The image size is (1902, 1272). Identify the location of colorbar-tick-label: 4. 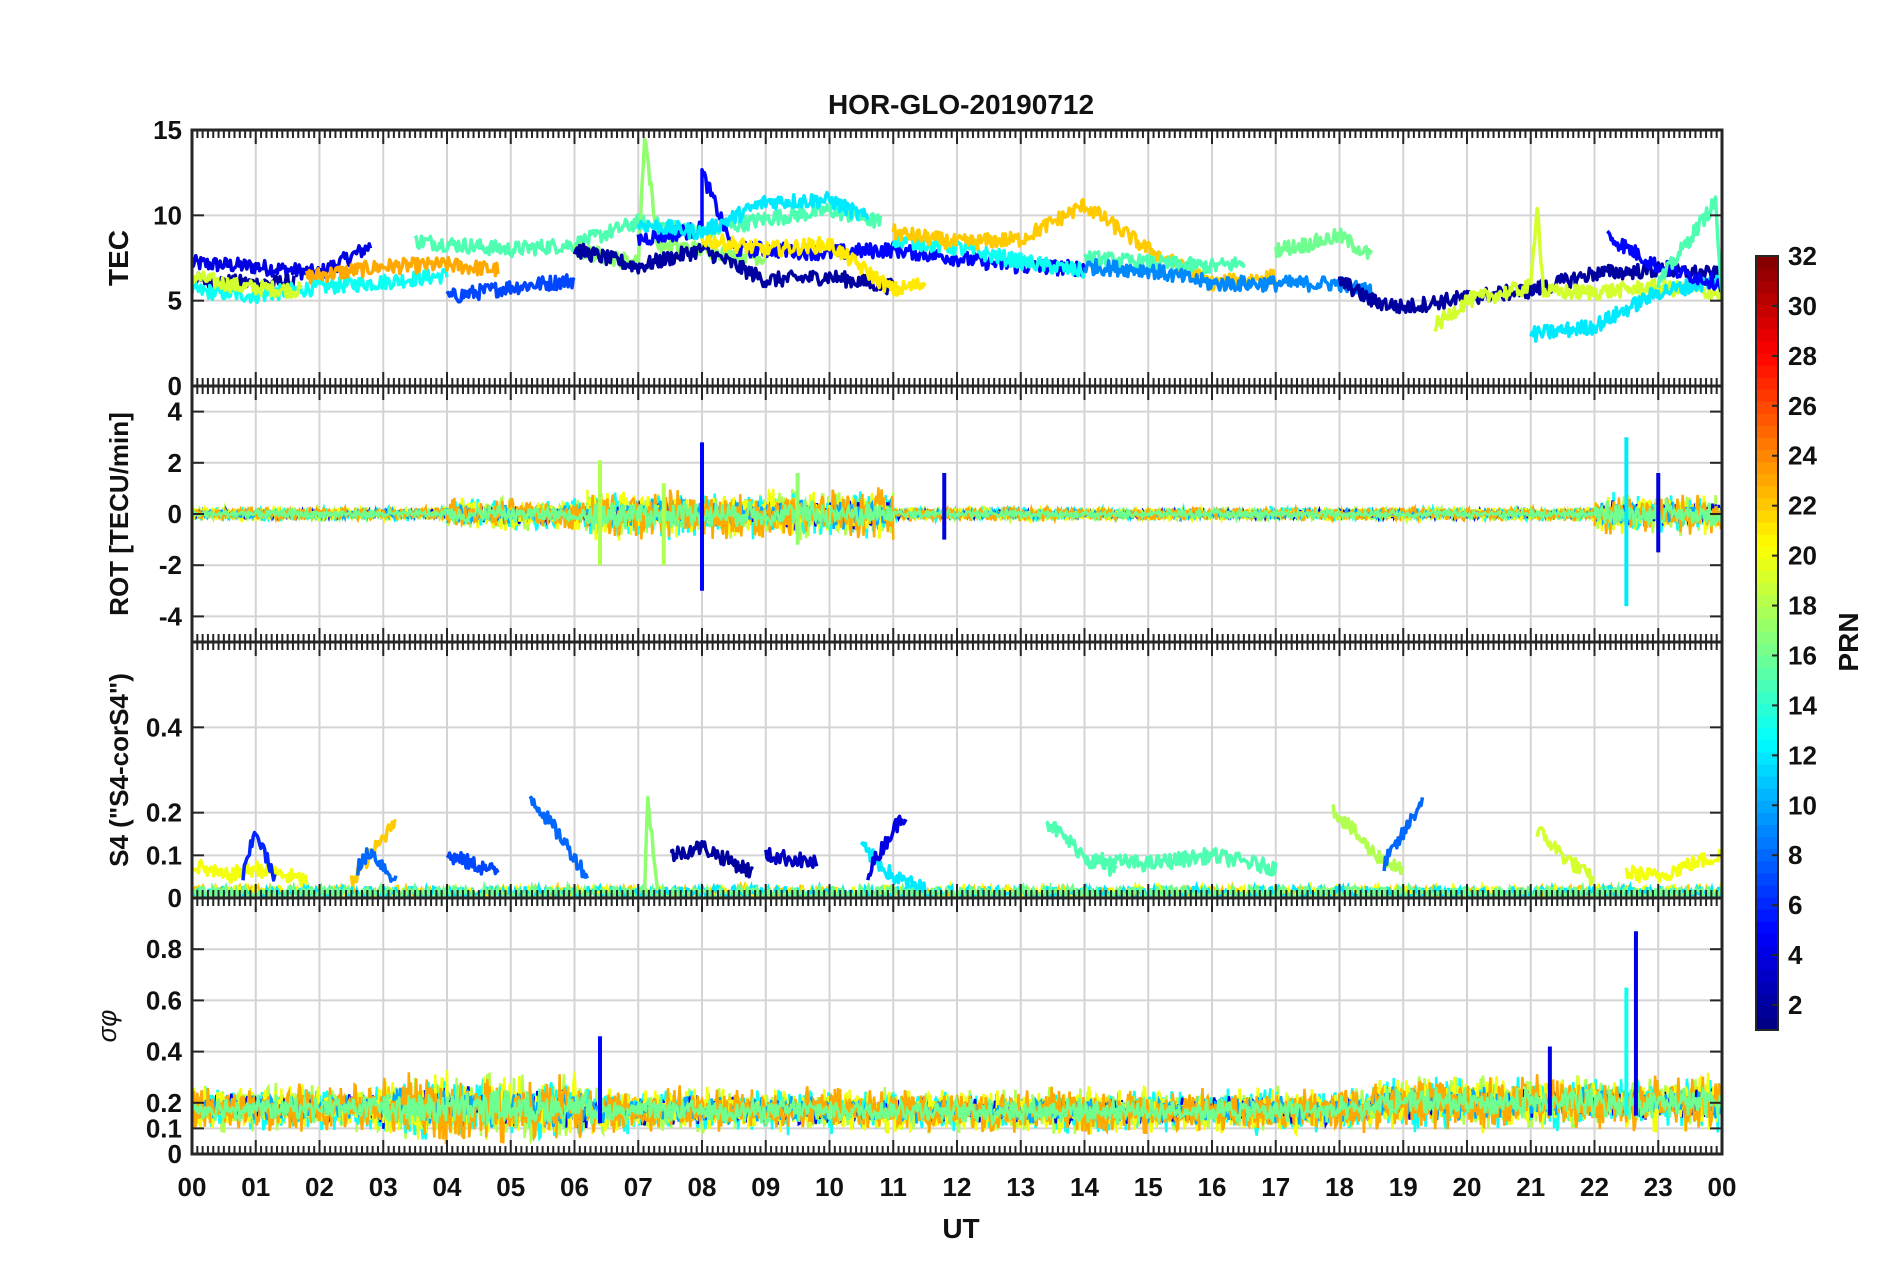
(1795, 955).